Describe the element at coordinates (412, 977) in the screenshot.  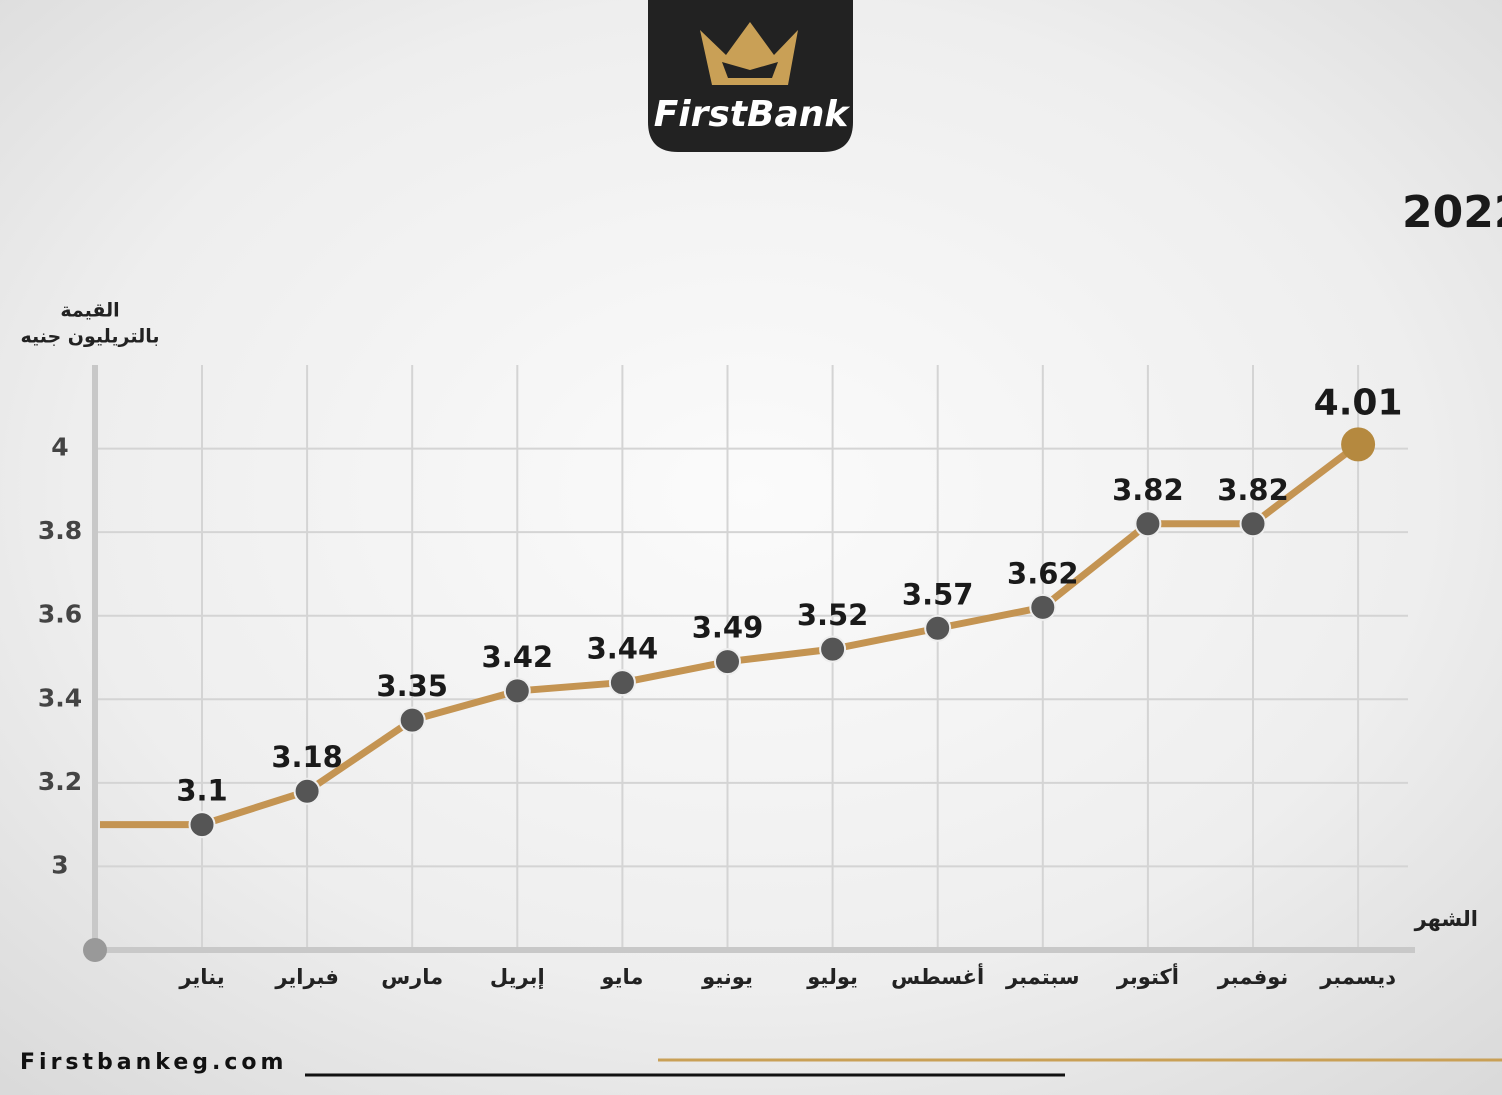
I see `x-tick-label: مارس` at that location.